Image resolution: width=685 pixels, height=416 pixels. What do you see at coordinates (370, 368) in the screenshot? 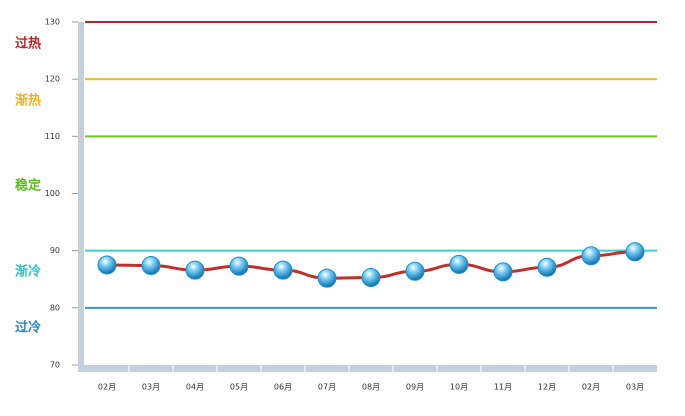
I see `x-axis-bar` at bounding box center [370, 368].